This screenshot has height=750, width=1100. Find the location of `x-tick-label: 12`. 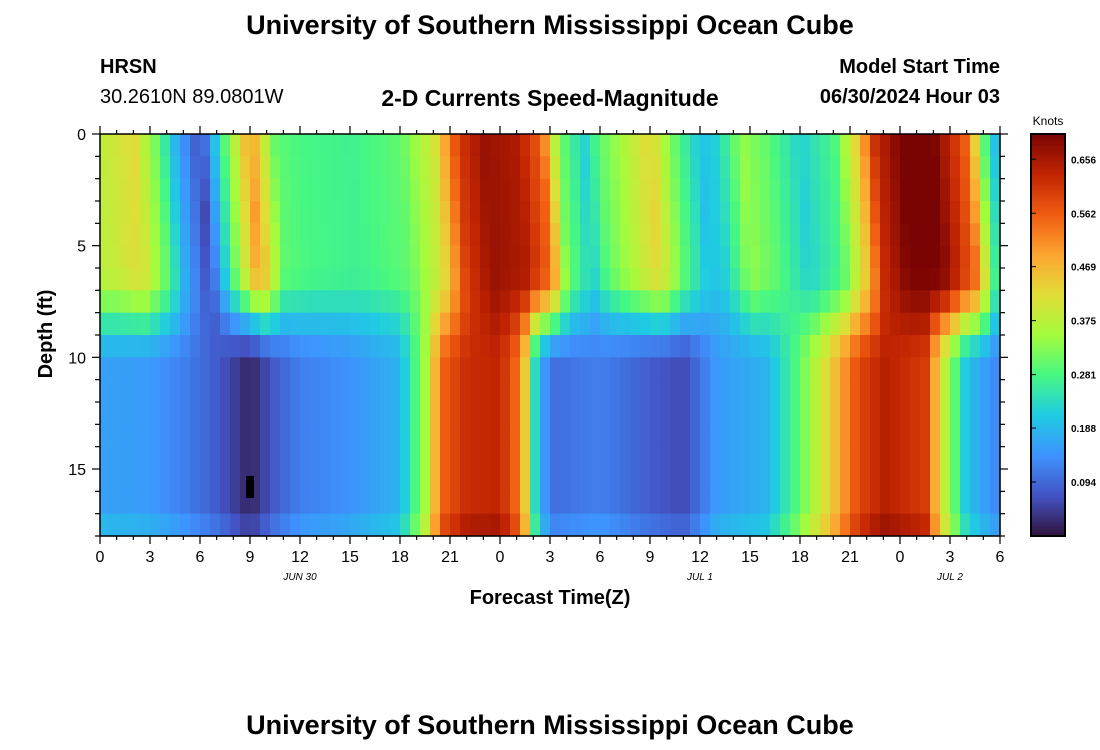

x-tick-label: 12 is located at coordinates (300, 557).